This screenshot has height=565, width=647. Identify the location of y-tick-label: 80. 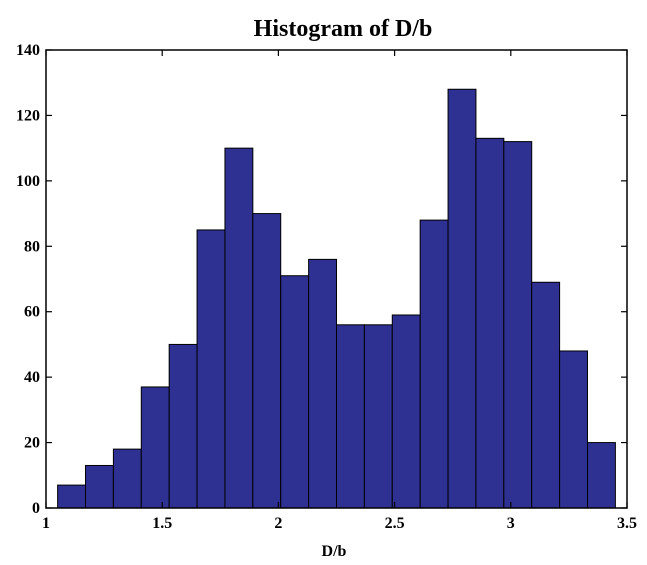
(32, 246).